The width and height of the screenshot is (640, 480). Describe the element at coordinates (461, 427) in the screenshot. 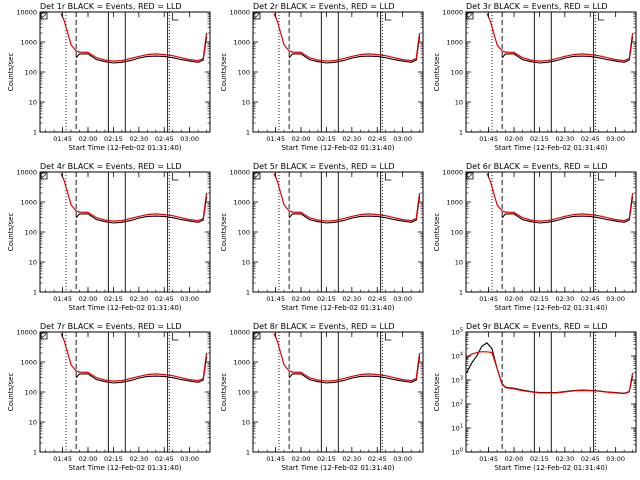

I see `y-tick-exponent: 1` at that location.